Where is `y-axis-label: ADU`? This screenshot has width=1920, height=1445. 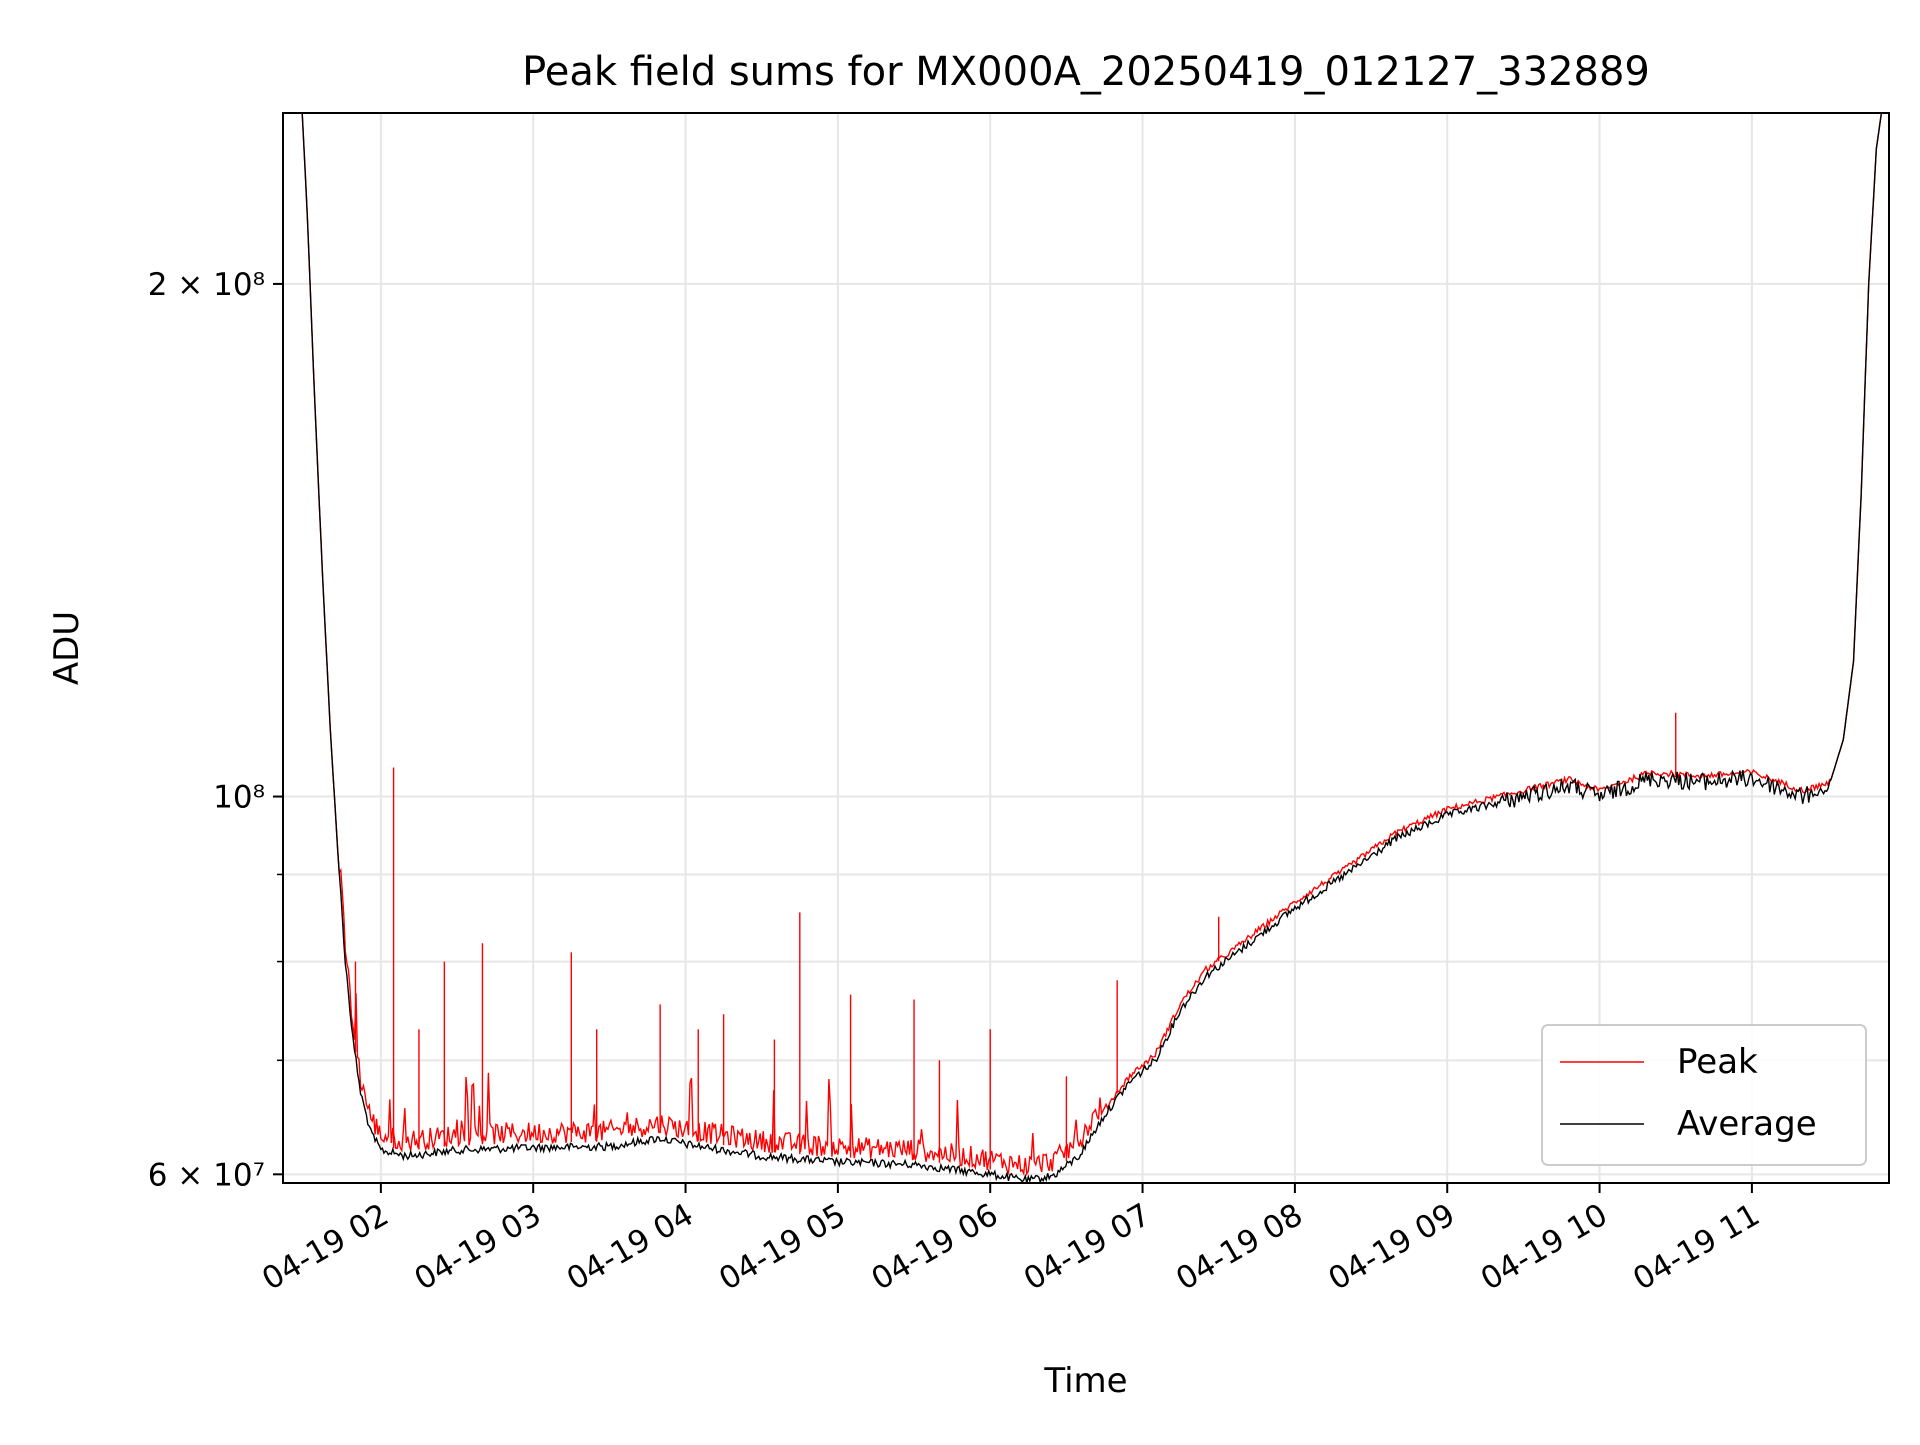
y-axis-label: ADU is located at coordinates (67, 648).